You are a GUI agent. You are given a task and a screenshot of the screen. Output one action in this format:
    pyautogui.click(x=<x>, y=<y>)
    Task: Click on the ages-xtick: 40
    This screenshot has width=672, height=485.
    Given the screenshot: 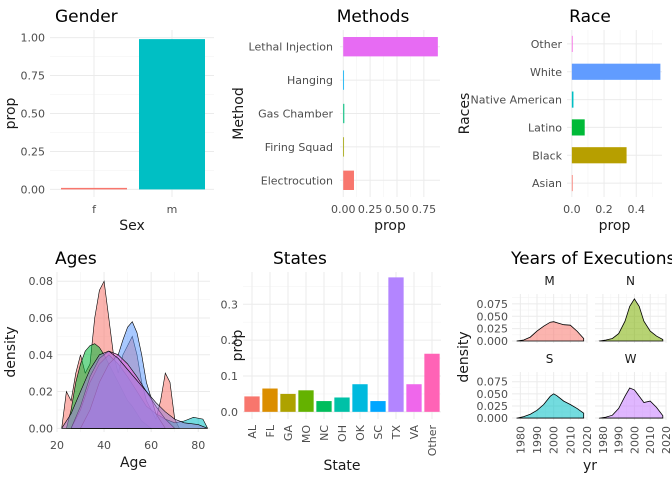 What is the action you would take?
    pyautogui.click(x=104, y=445)
    